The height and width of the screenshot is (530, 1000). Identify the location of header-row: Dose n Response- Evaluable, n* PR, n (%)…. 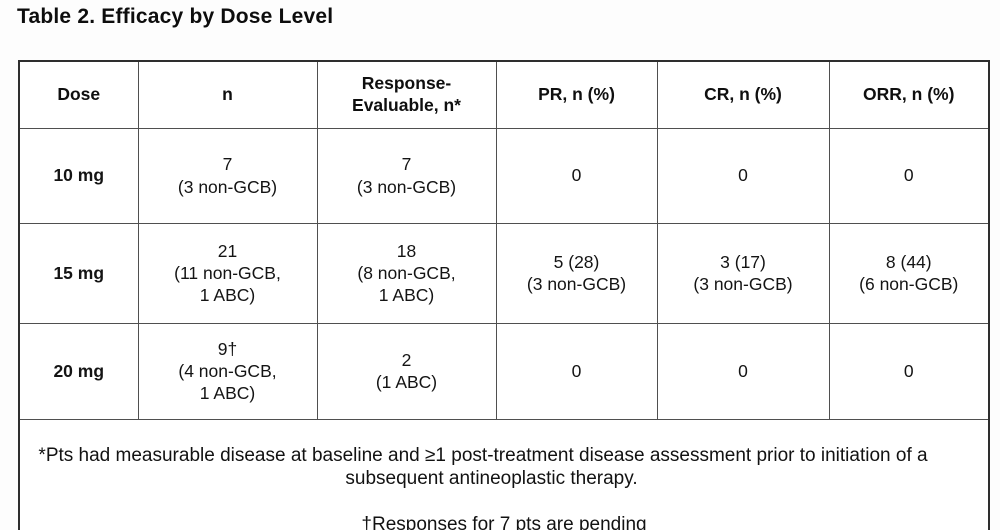
(504, 94).